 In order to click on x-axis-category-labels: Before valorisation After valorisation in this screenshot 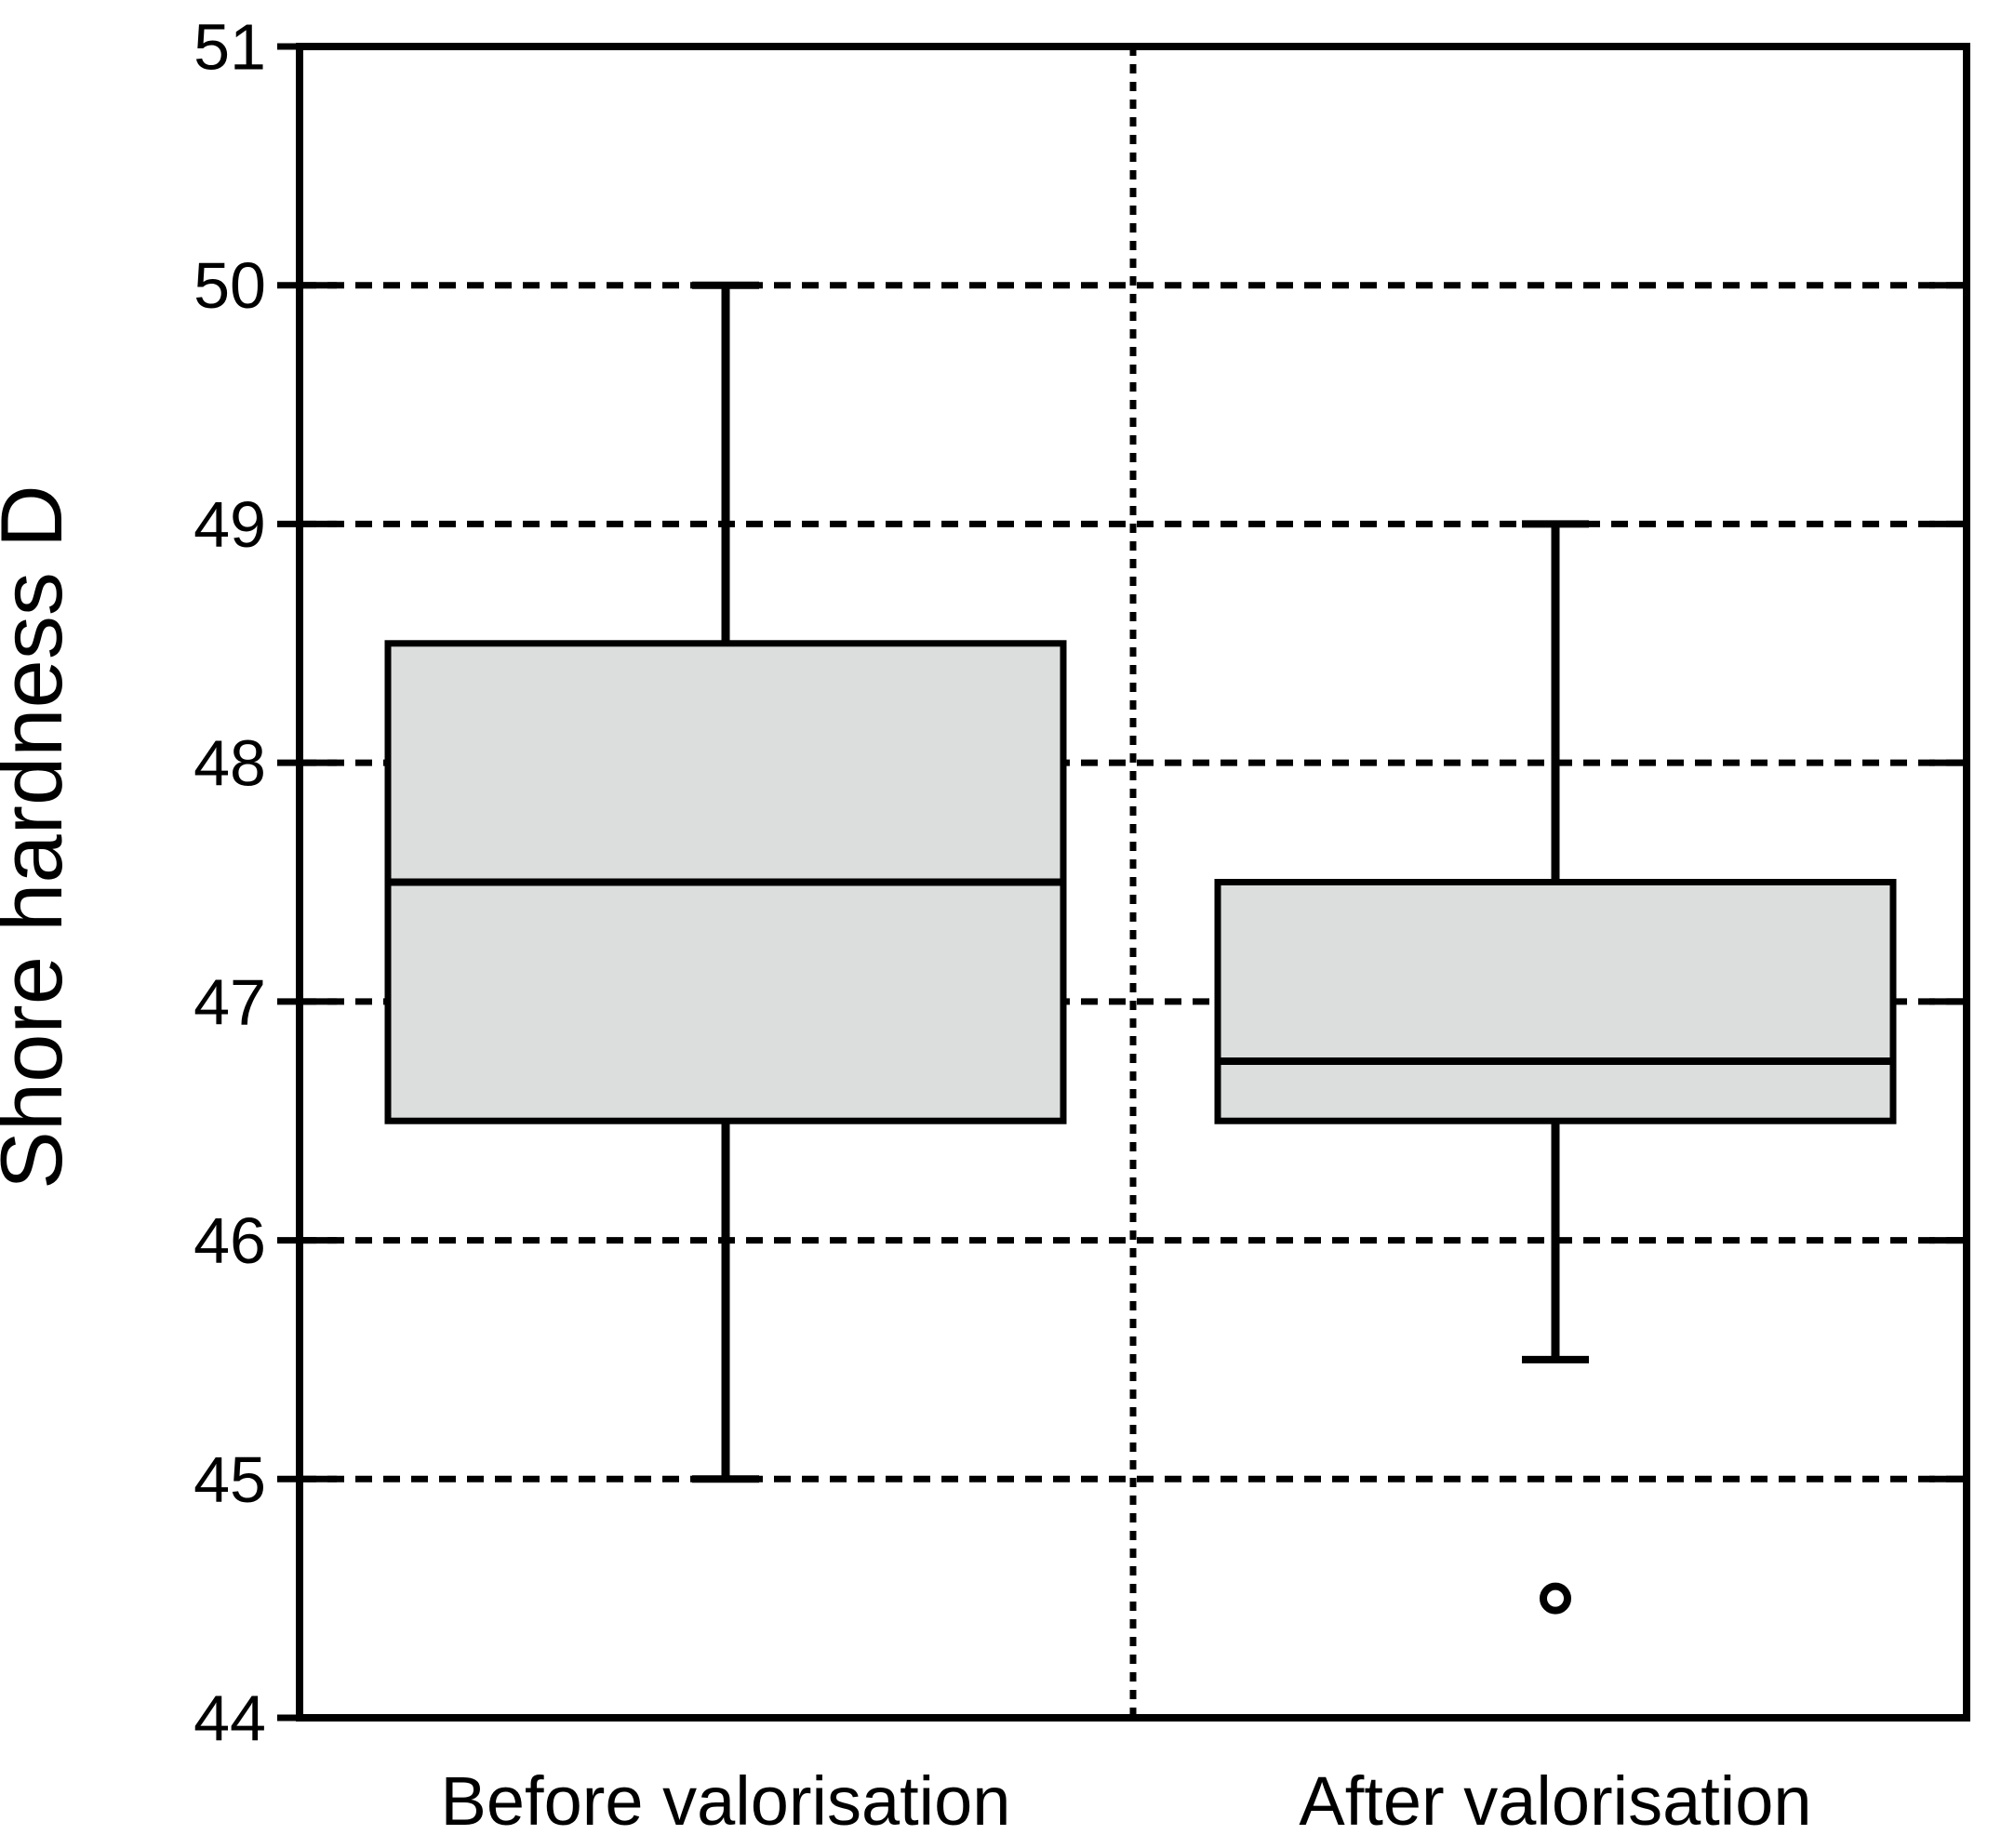, I will do `click(1126, 1801)`.